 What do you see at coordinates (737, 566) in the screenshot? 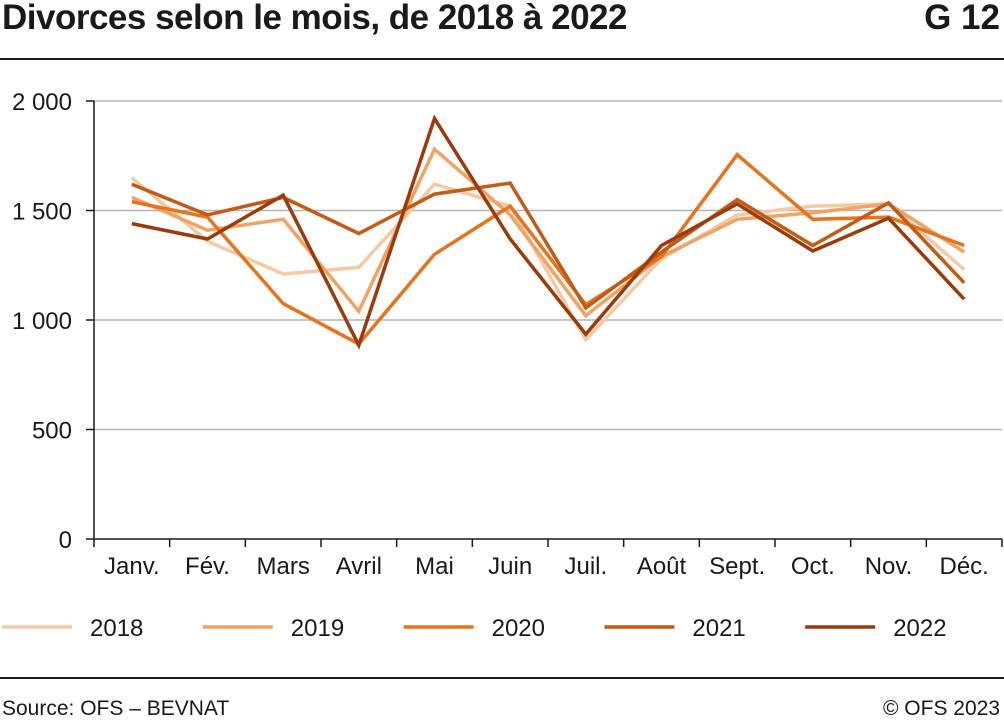
I see `x-tick-label: Sept.` at bounding box center [737, 566].